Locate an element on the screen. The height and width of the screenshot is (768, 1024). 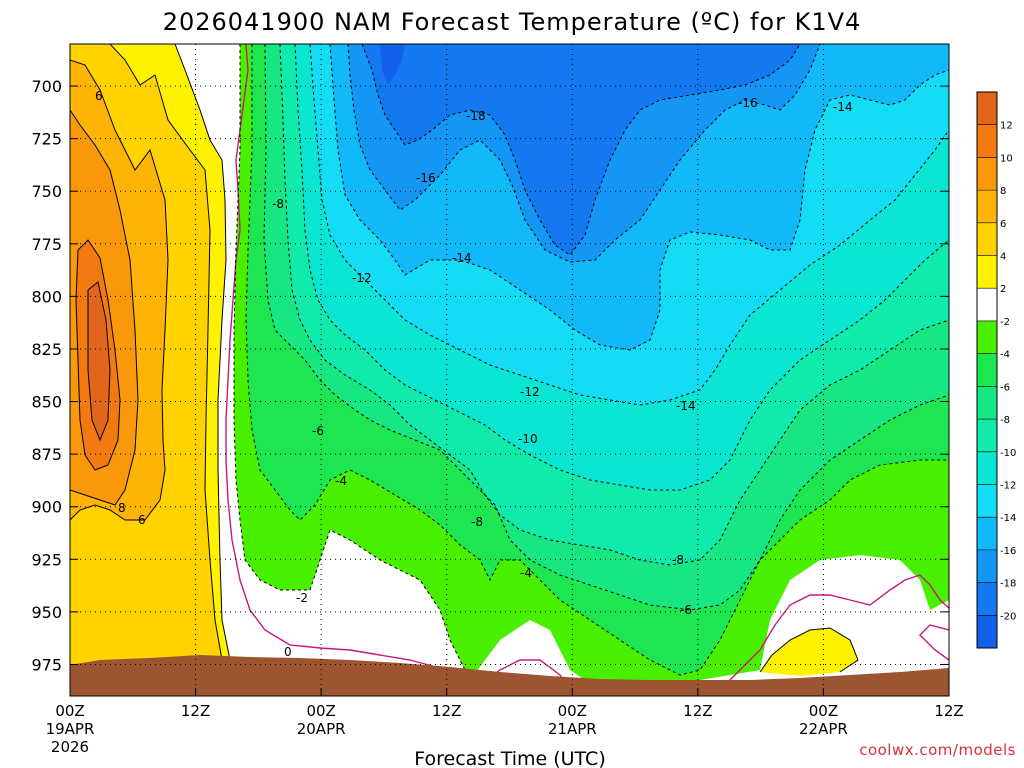
contour-label: -18 is located at coordinates (476, 116).